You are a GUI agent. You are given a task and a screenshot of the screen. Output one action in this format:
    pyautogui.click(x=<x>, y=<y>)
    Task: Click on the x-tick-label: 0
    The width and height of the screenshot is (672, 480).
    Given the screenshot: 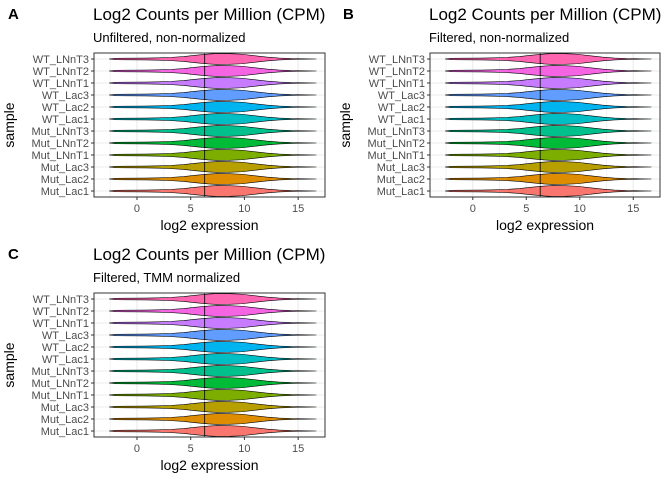 What is the action you would take?
    pyautogui.click(x=473, y=209)
    